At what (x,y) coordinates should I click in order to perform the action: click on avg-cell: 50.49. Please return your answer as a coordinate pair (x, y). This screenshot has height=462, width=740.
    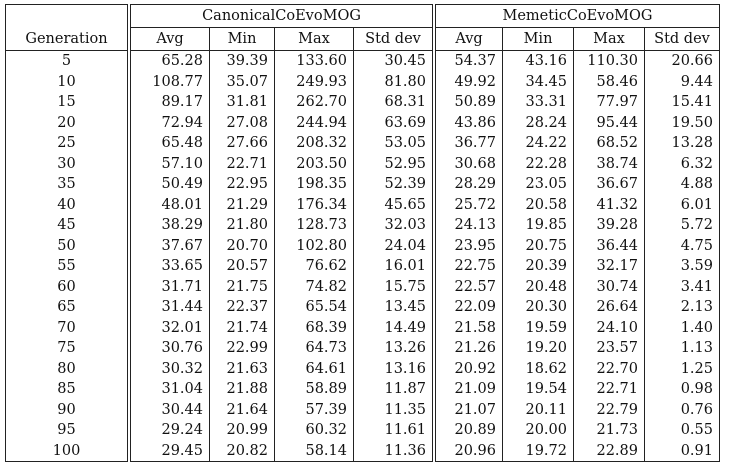
    Looking at the image, I should click on (168, 184).